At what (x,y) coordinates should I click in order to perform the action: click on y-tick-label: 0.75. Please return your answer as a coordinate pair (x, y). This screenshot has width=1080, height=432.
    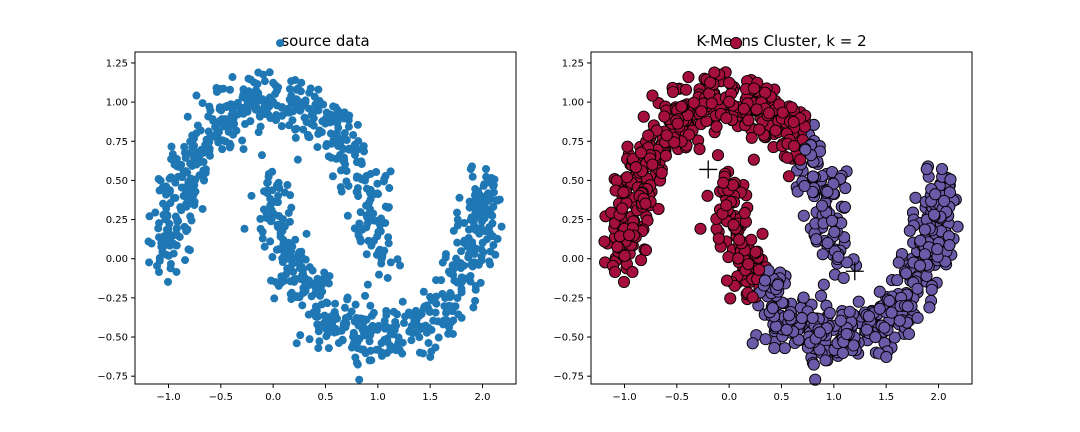
    Looking at the image, I should click on (117, 142).